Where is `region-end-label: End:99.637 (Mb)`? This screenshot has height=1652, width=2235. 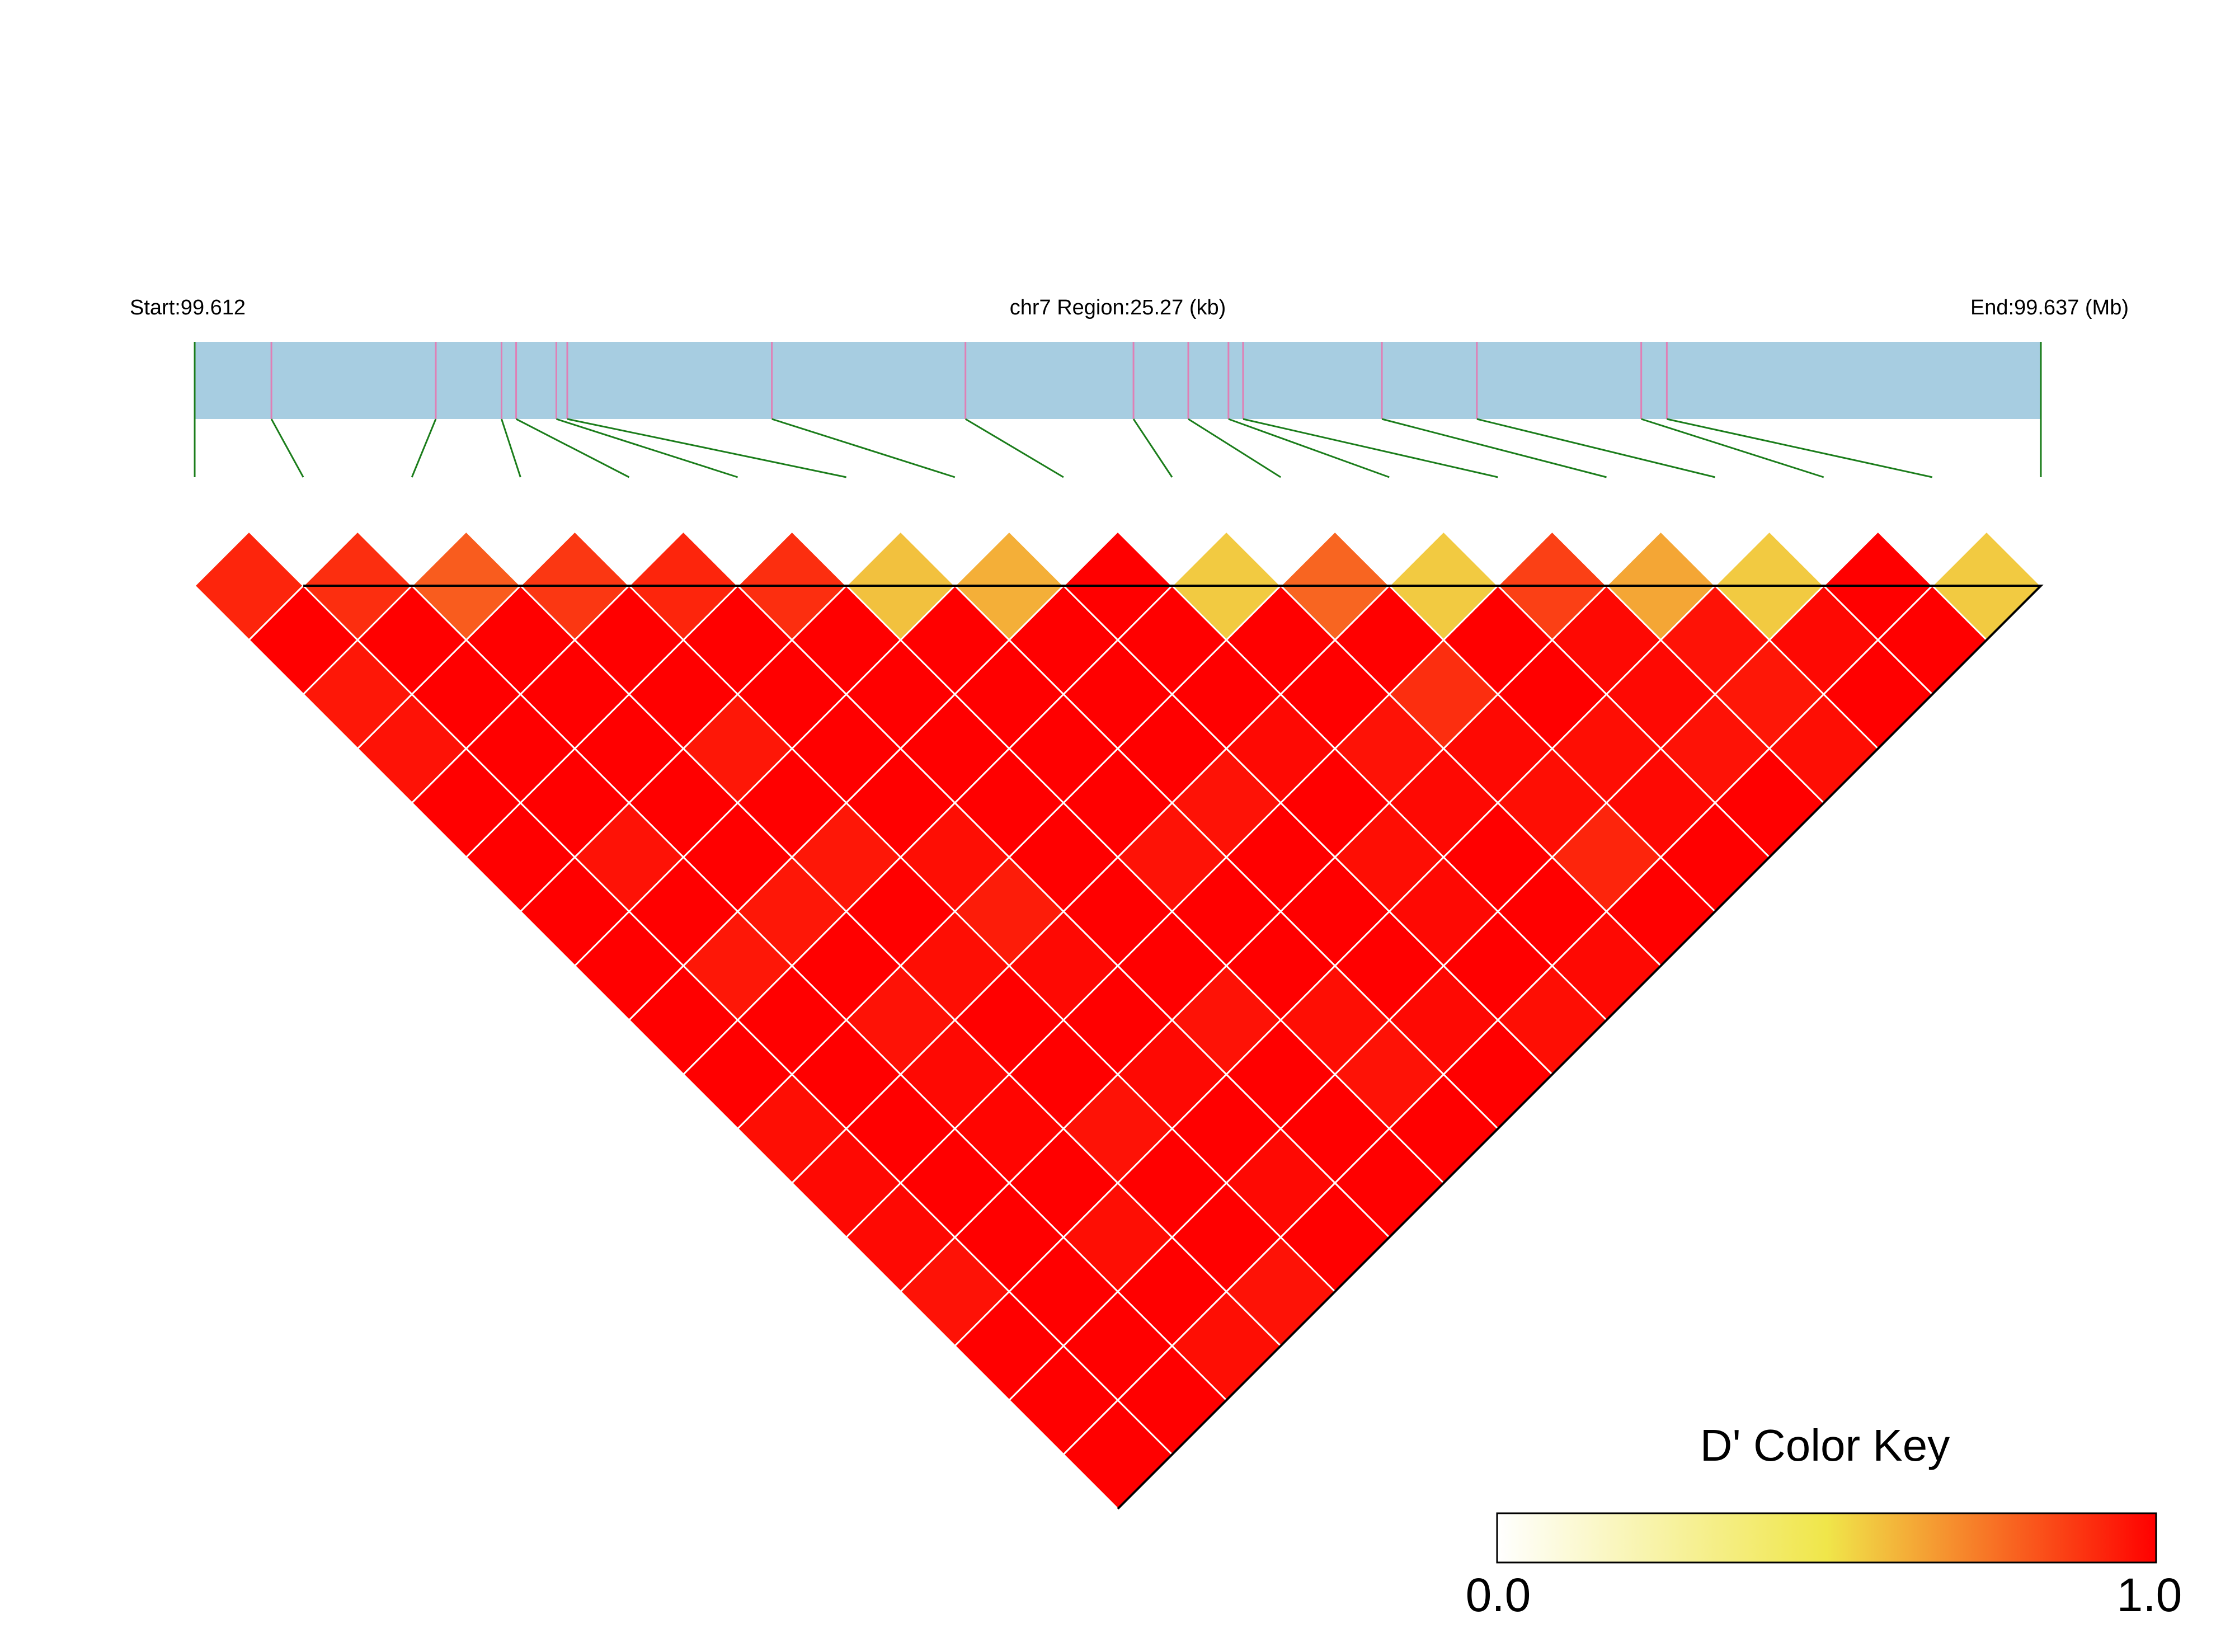 region-end-label: End:99.637 (Mb) is located at coordinates (2049, 308).